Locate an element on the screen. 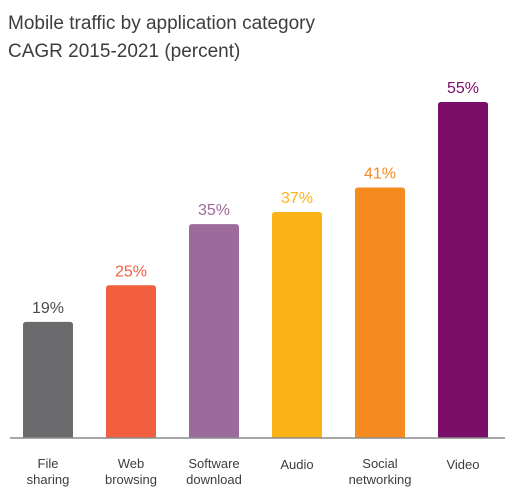 The height and width of the screenshot is (499, 520). bar-value-label: 55% is located at coordinates (463, 88).